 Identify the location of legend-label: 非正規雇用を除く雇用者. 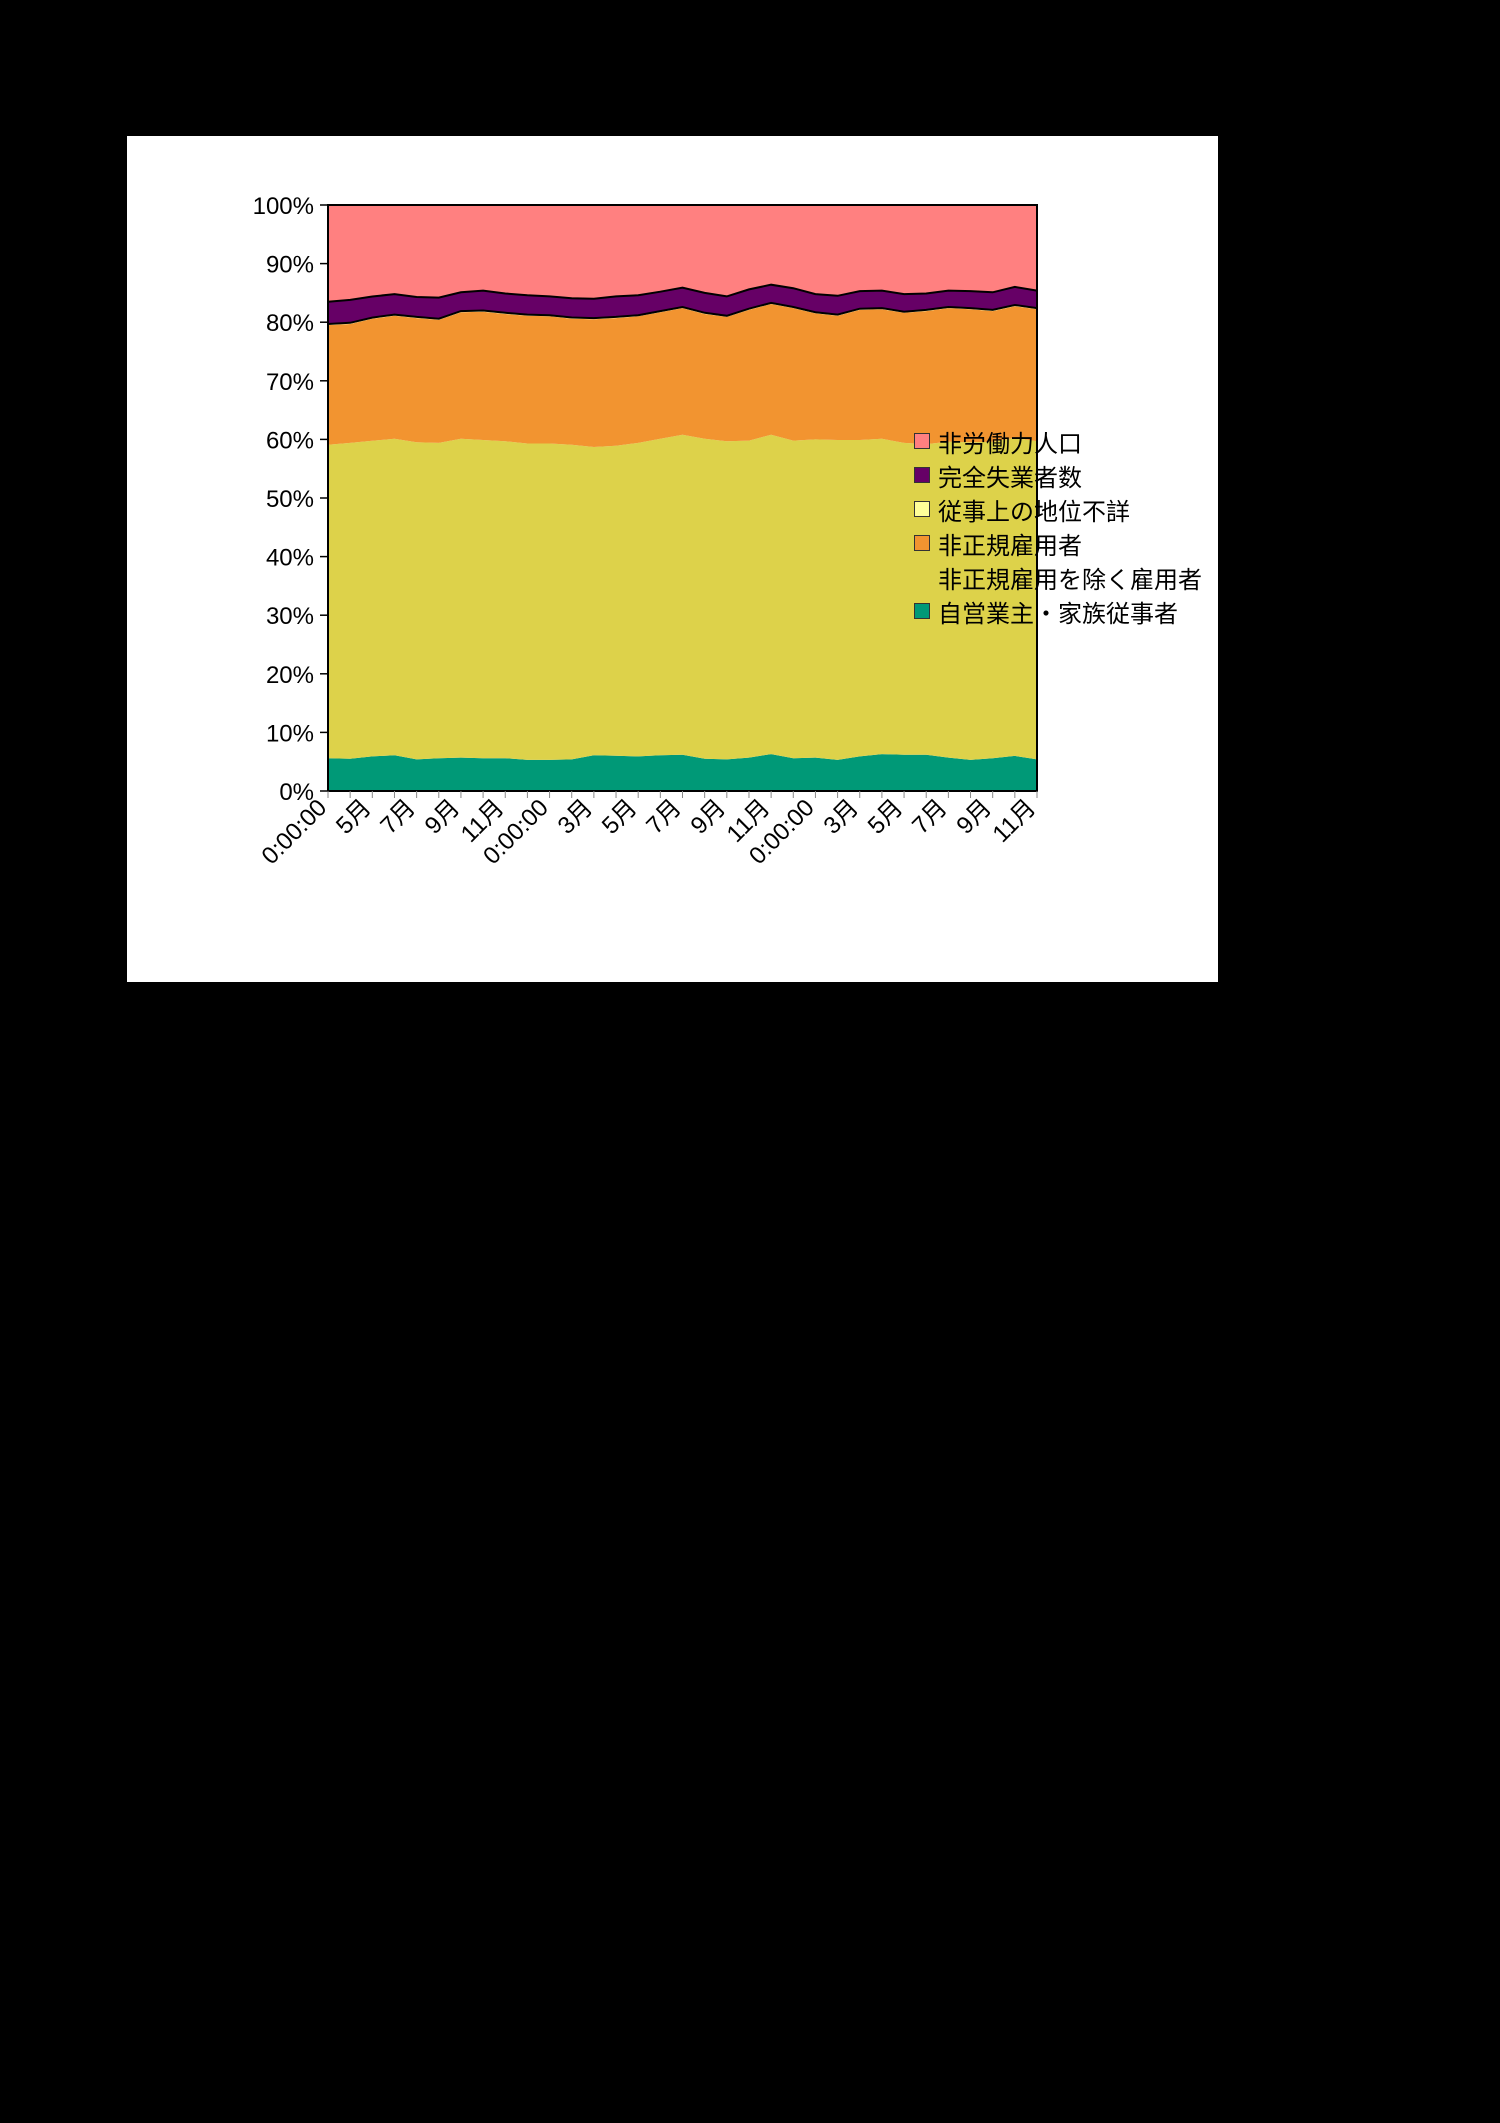
(1070, 580).